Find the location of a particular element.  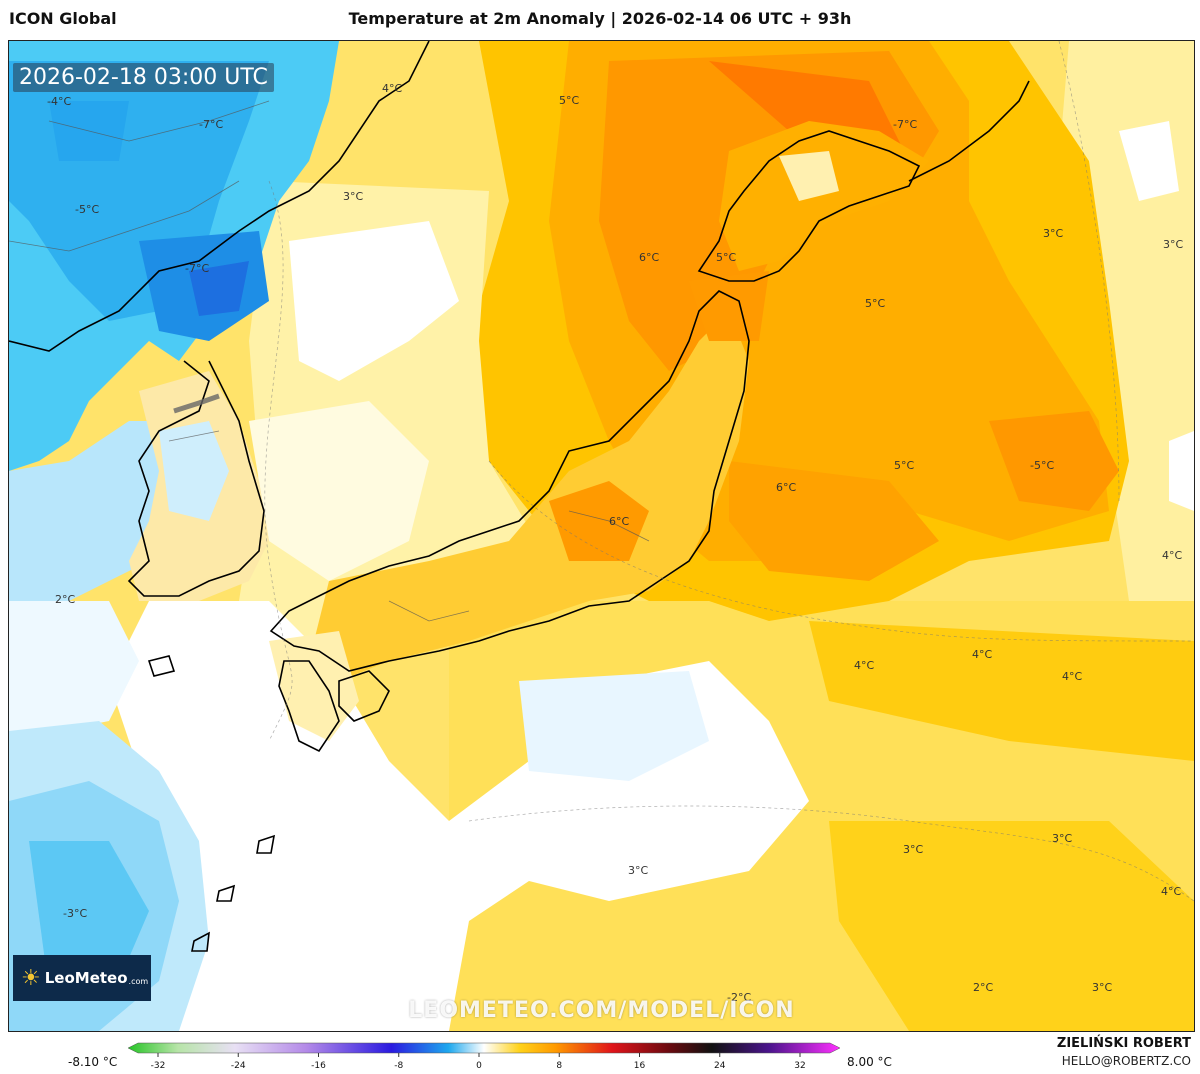

contour-label: -4°C is located at coordinates (59, 101).